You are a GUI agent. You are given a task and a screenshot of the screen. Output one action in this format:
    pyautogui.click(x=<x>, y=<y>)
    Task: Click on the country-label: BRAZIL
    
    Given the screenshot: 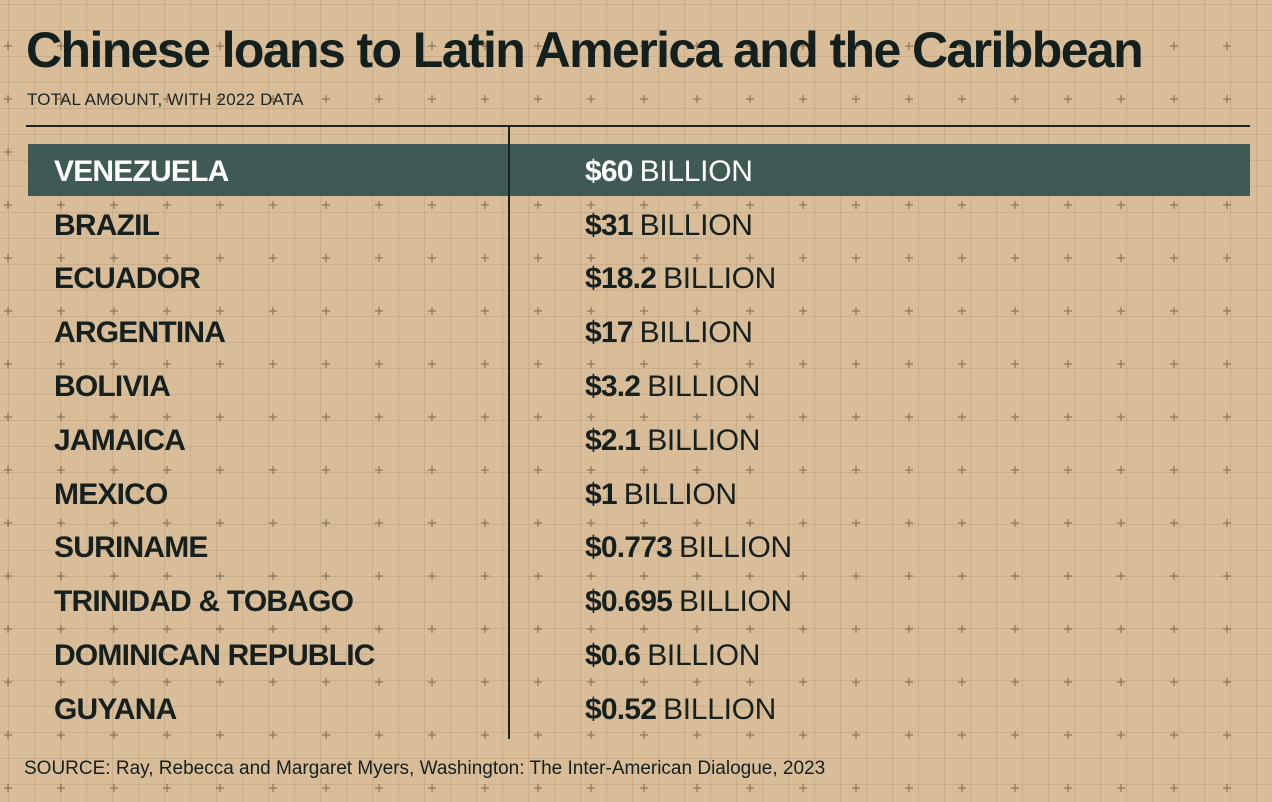 What is the action you would take?
    pyautogui.click(x=107, y=225)
    